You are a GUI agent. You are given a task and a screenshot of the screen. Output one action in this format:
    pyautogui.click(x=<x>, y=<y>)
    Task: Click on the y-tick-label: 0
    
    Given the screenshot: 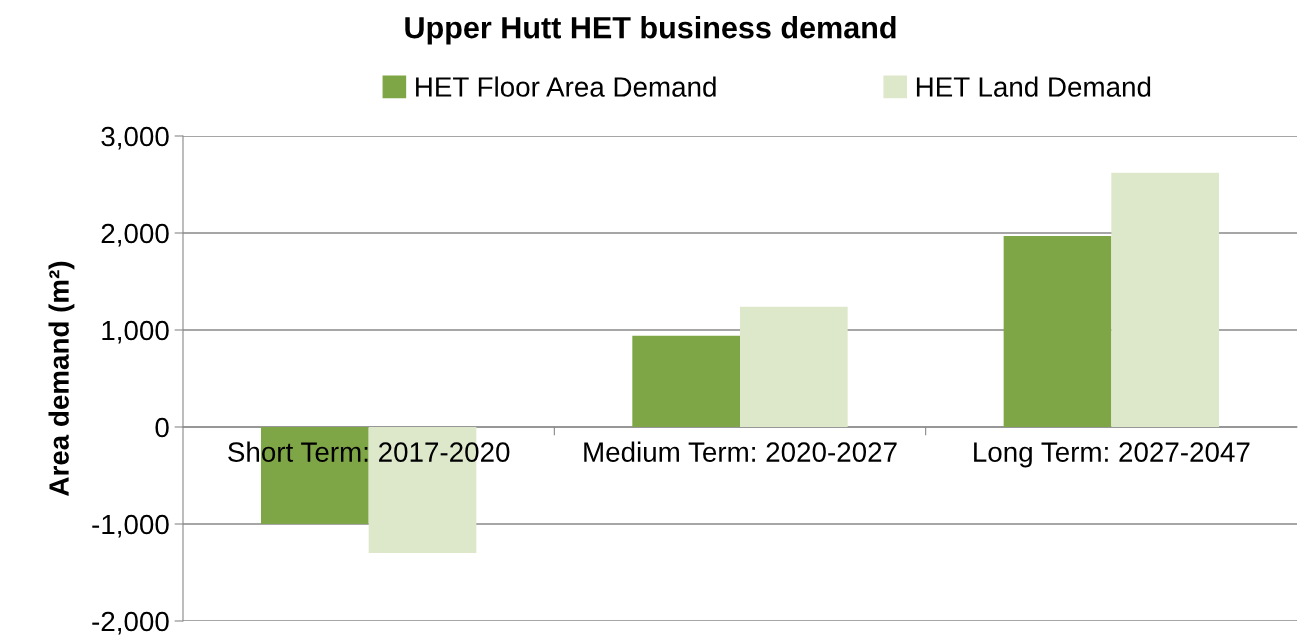 What is the action you would take?
    pyautogui.click(x=162, y=427)
    